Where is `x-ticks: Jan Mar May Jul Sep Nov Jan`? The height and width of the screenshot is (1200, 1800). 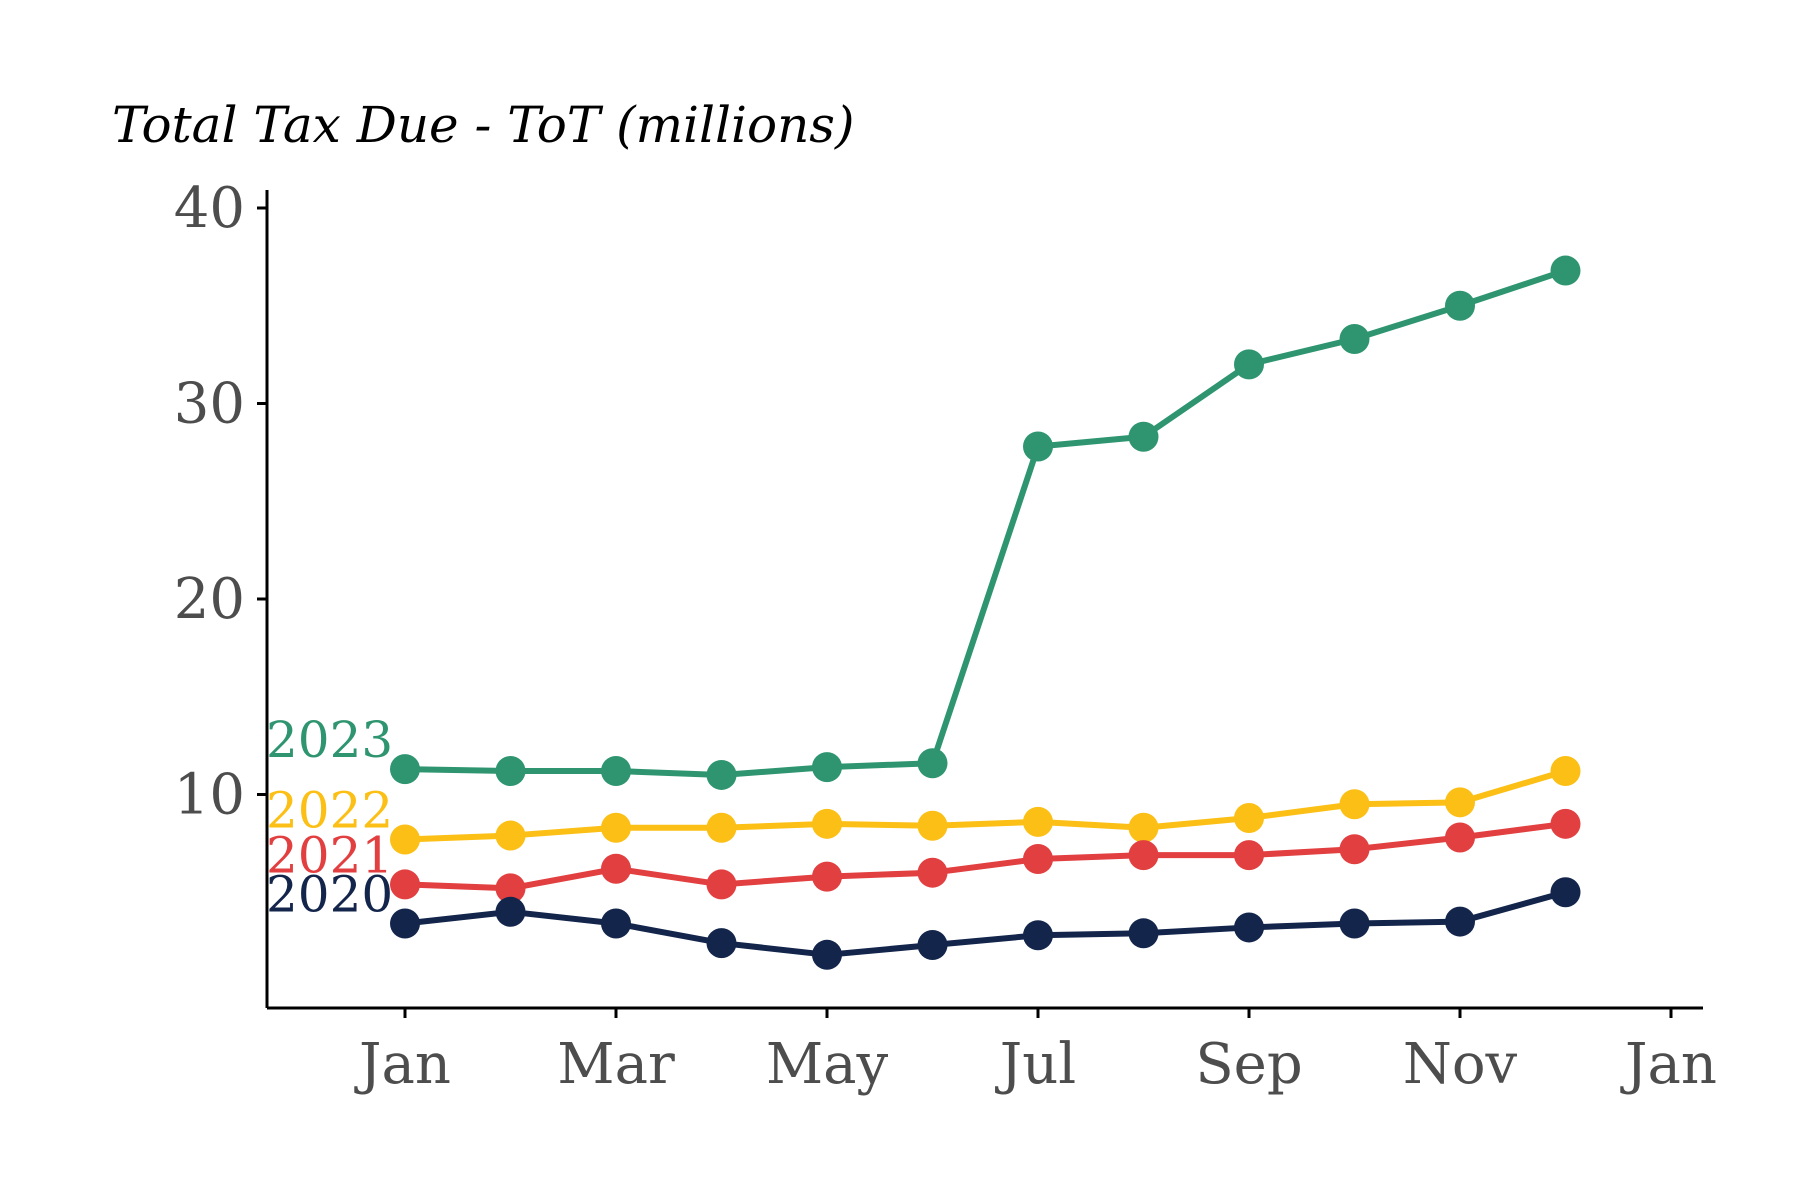 x-ticks: Jan Mar May Jul Sep Nov Jan is located at coordinates (1035, 1052).